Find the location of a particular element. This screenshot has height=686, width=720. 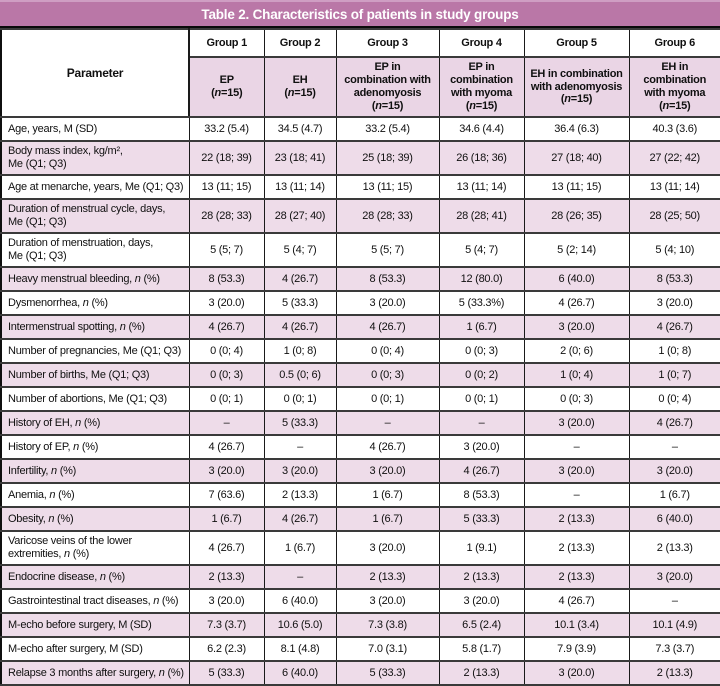

group-subheader-5: EH in combination with adenomyosis (n=15) is located at coordinates (576, 87).